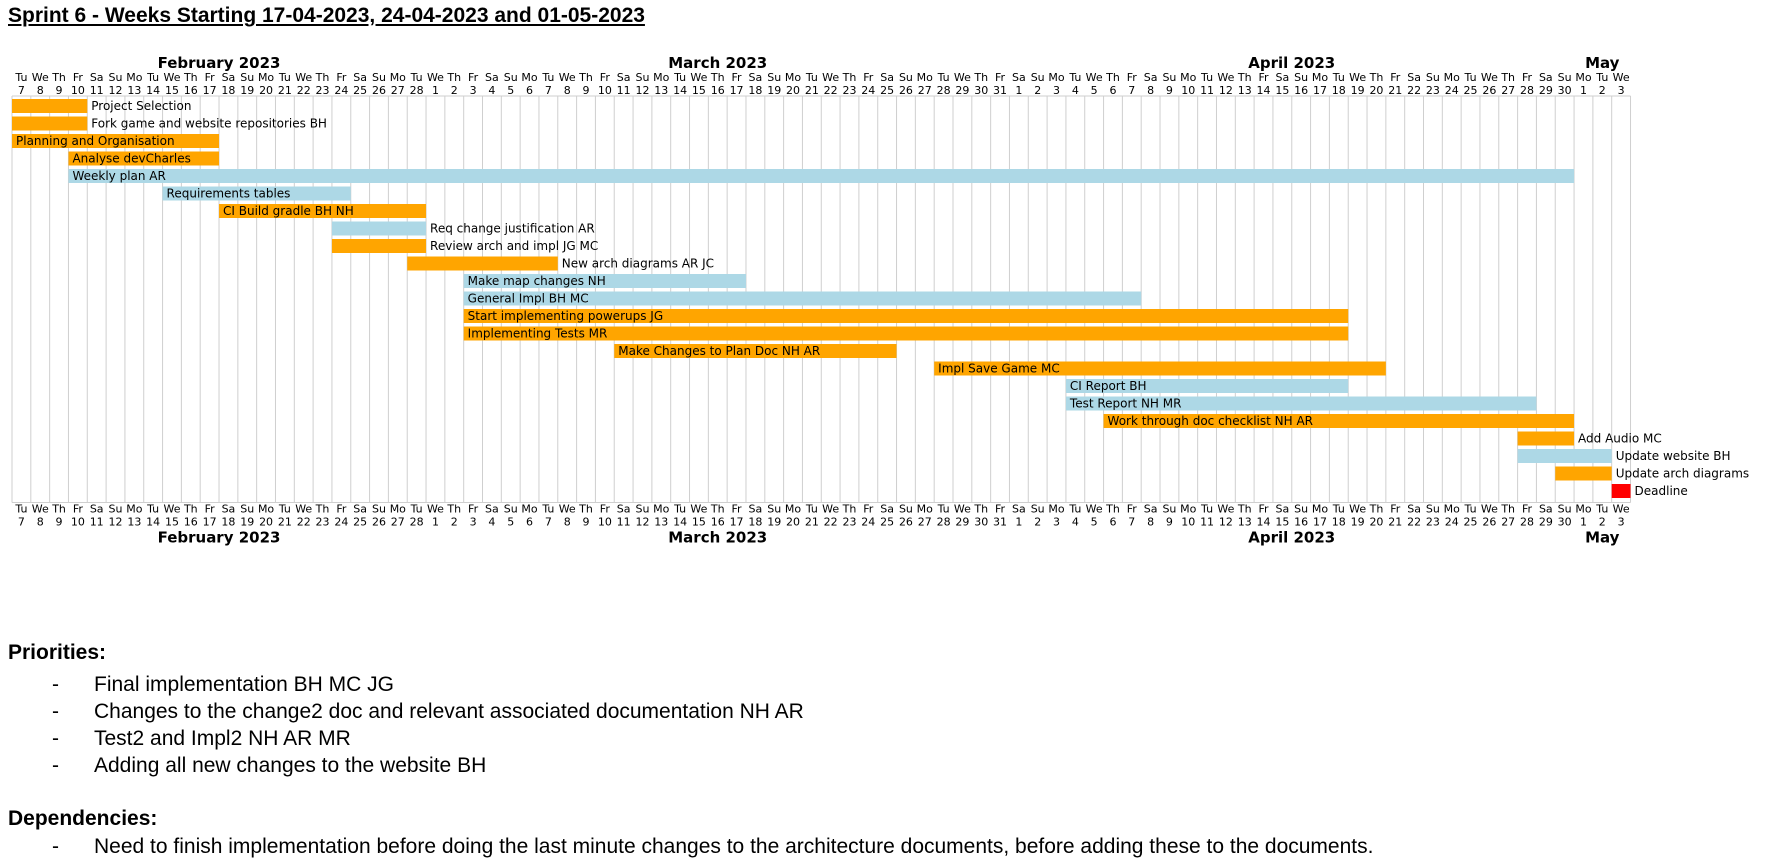  I want to click on task-label: Fork game and website repositories BH, so click(209, 124).